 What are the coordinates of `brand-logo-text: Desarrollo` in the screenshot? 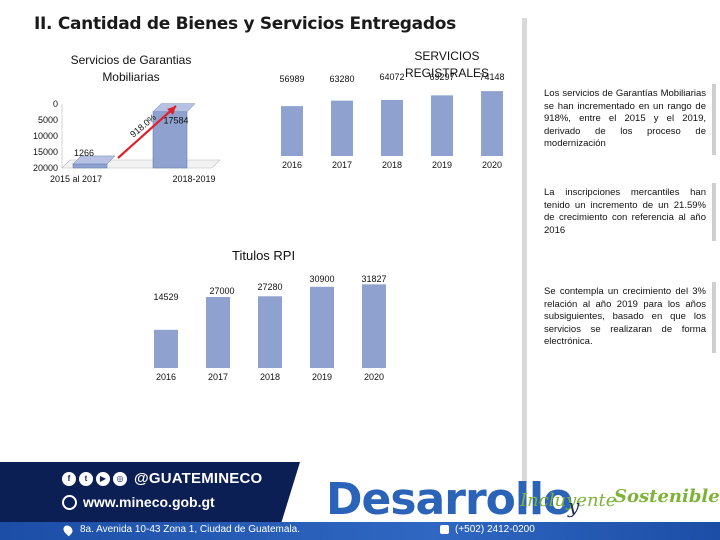 It's located at (449, 499).